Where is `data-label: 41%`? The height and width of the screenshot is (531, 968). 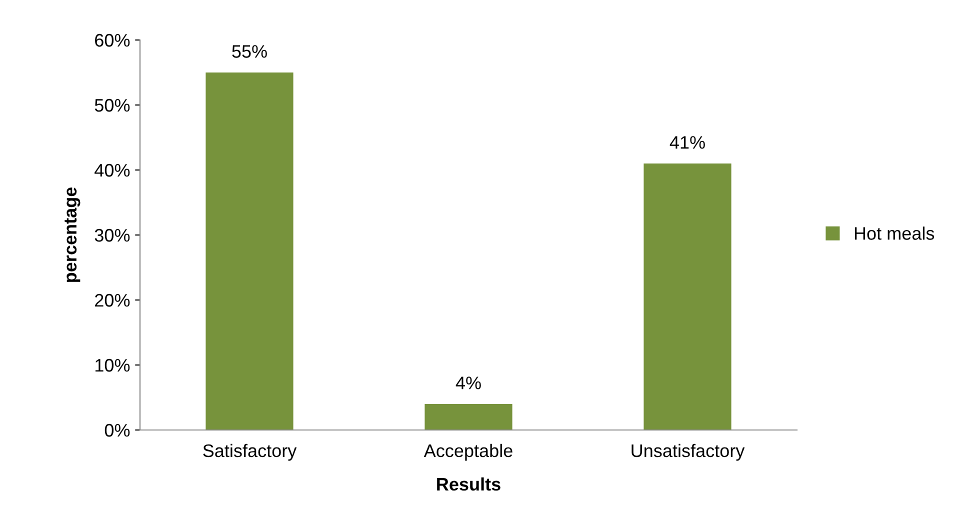
data-label: 41% is located at coordinates (687, 142).